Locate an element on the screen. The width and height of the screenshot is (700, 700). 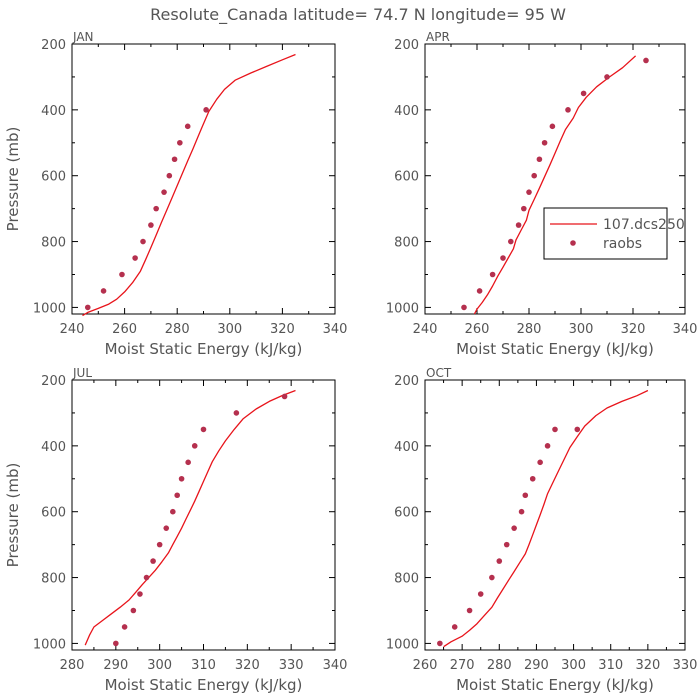
panel-label: JAN is located at coordinates (83, 37).